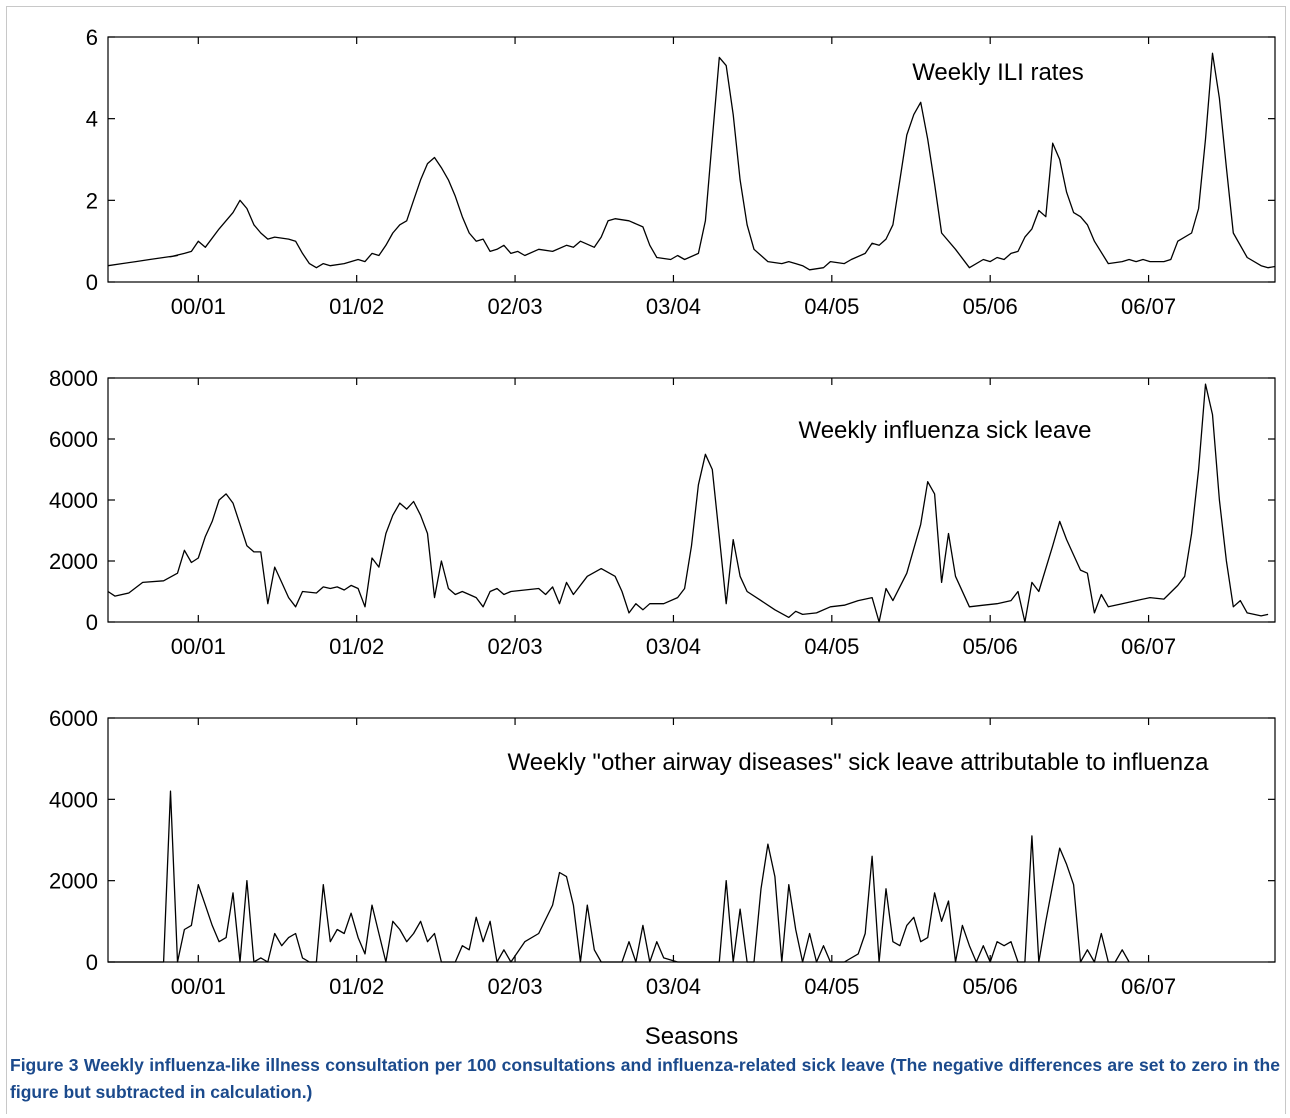 The image size is (1290, 1118). I want to click on panel-annotation: Weekly influenza sick leave, so click(944, 430).